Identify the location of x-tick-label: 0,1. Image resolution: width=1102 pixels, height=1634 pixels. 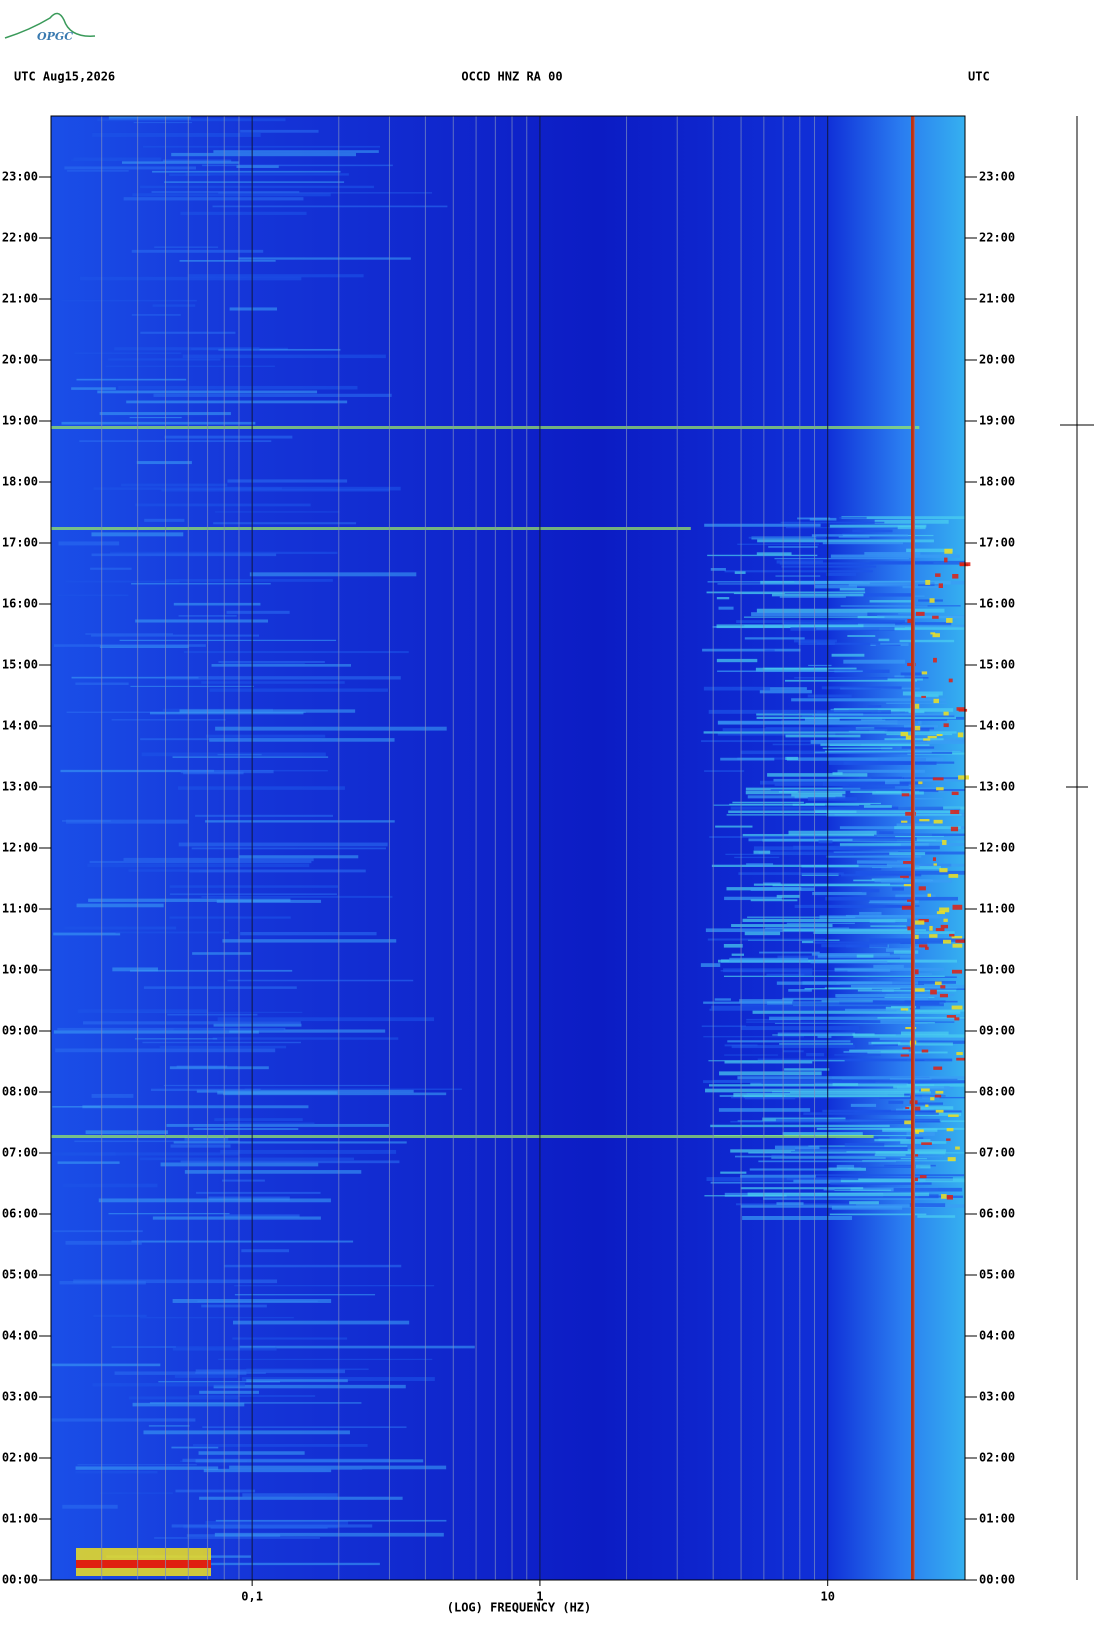
(252, 1597).